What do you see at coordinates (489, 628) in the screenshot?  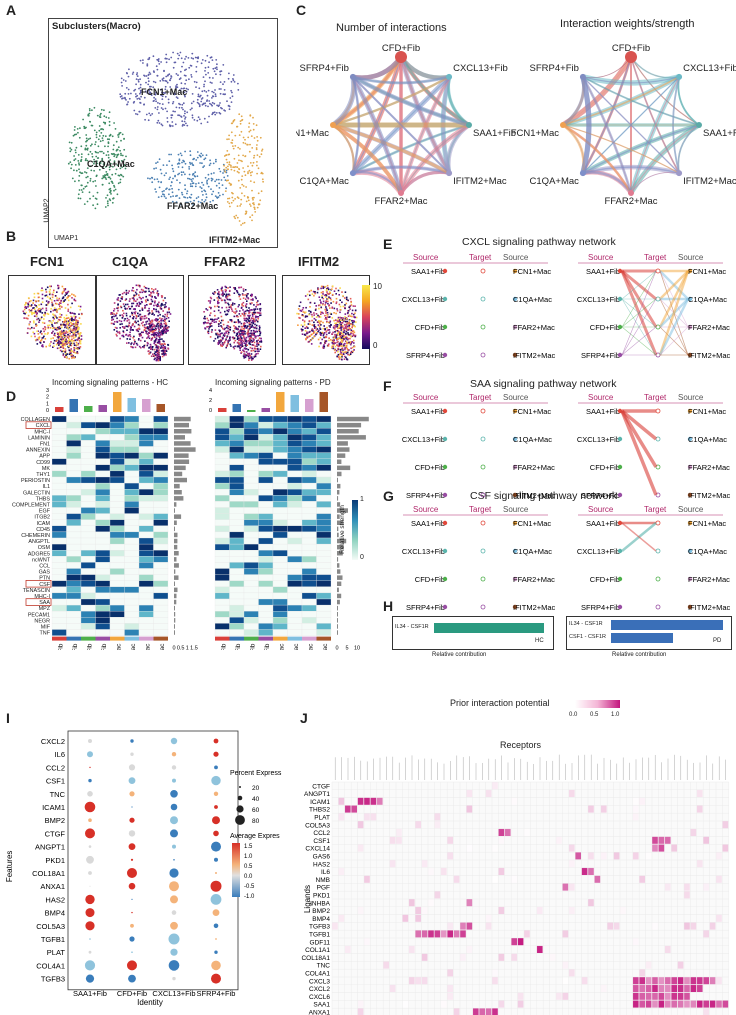 I see `contribution-bar-hc` at bounding box center [489, 628].